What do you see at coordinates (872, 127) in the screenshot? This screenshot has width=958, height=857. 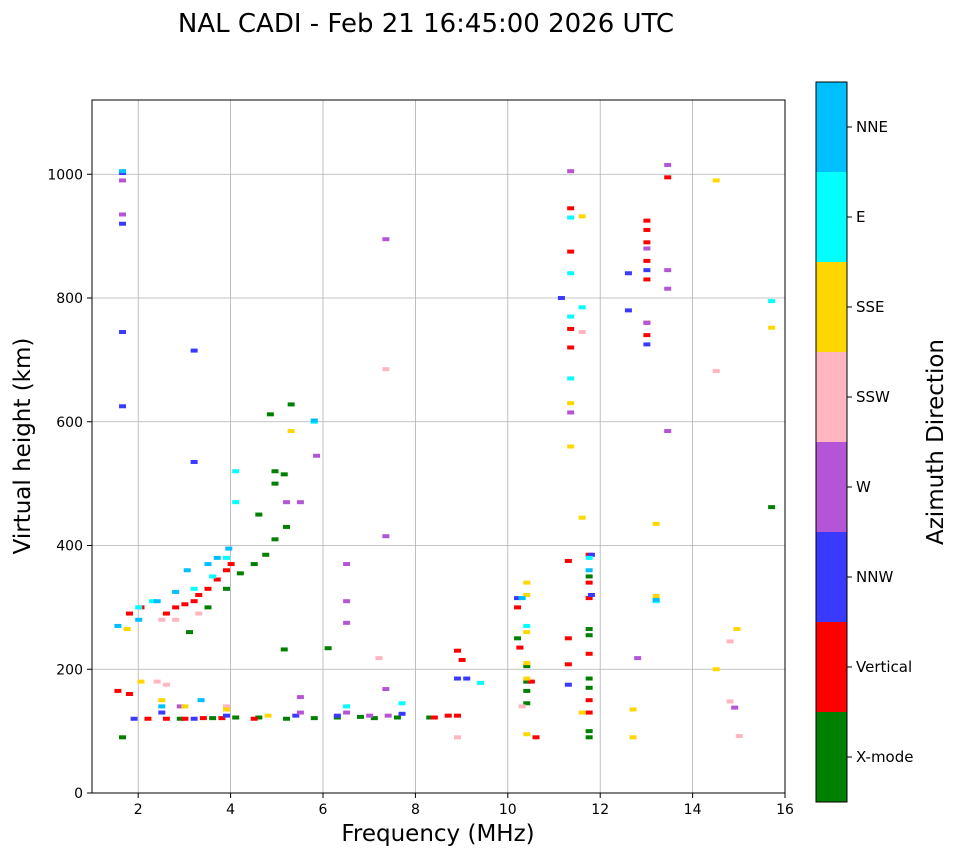 I see `colorbar-tick-label: NNE` at bounding box center [872, 127].